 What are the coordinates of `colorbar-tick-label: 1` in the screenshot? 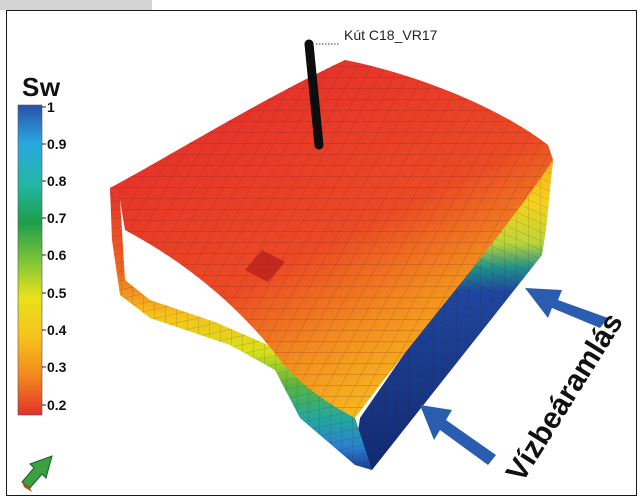 It's located at (51, 107).